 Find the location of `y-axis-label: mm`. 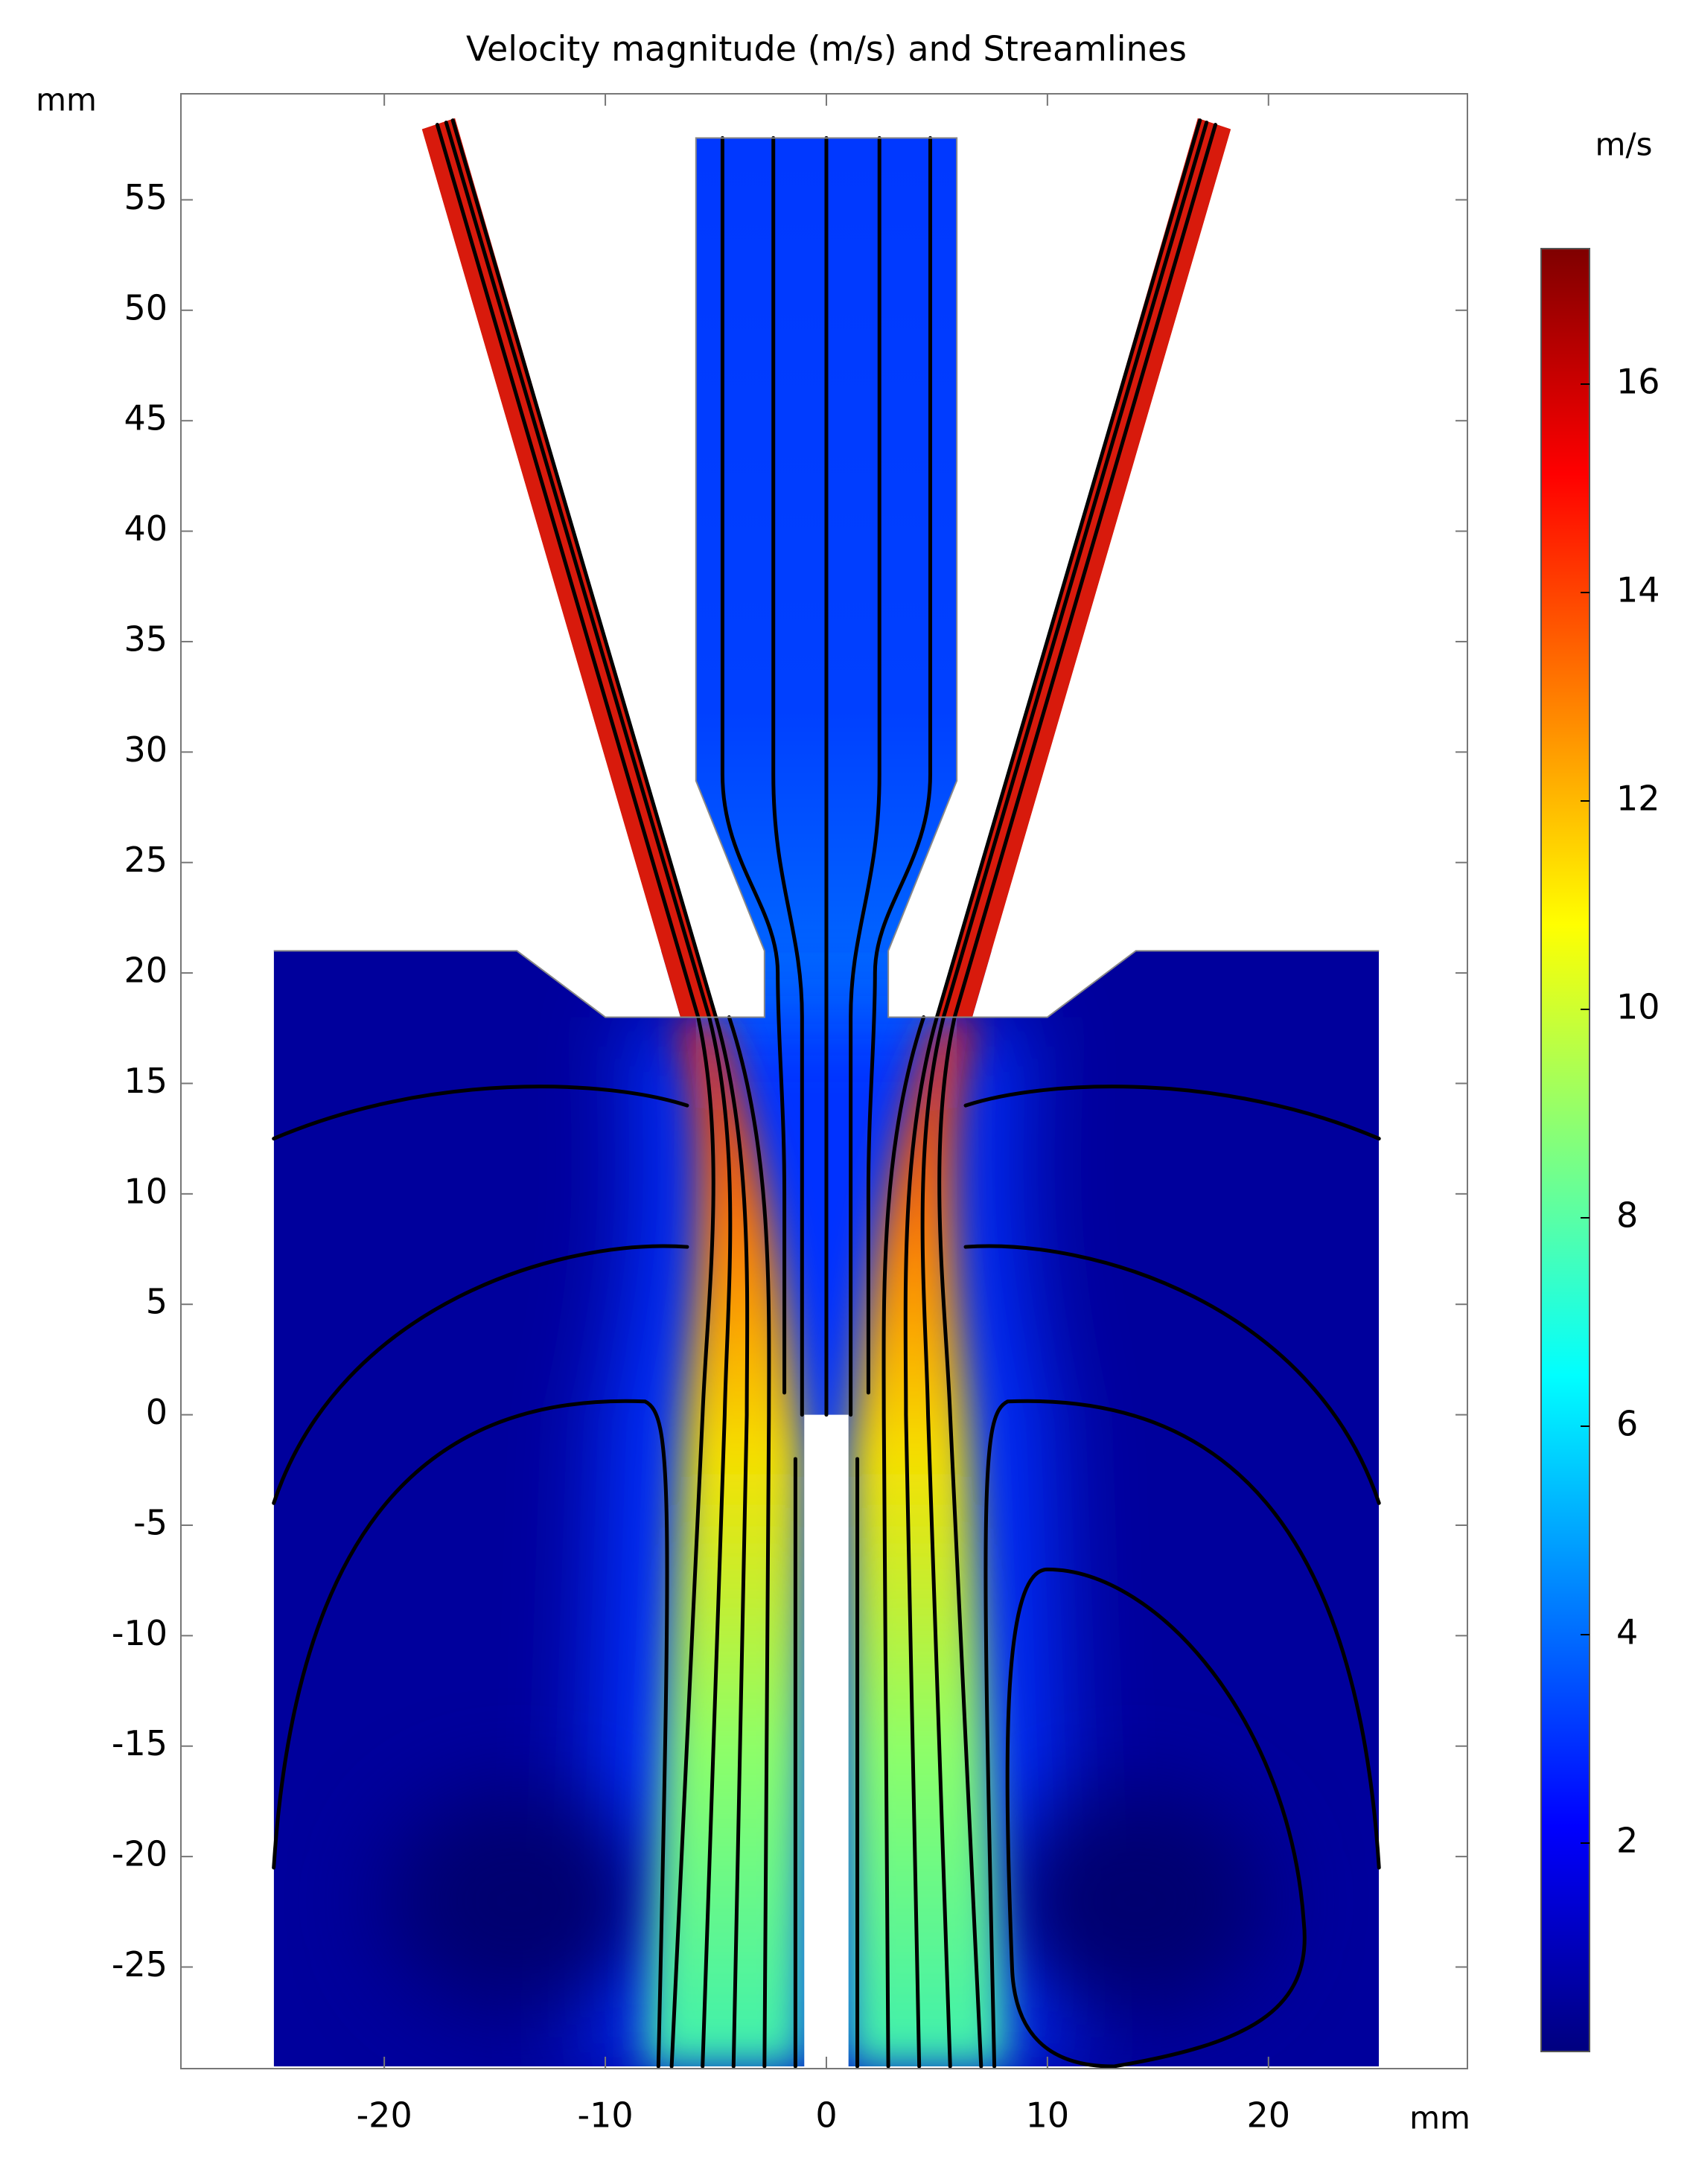

y-axis-label: mm is located at coordinates (67, 100).